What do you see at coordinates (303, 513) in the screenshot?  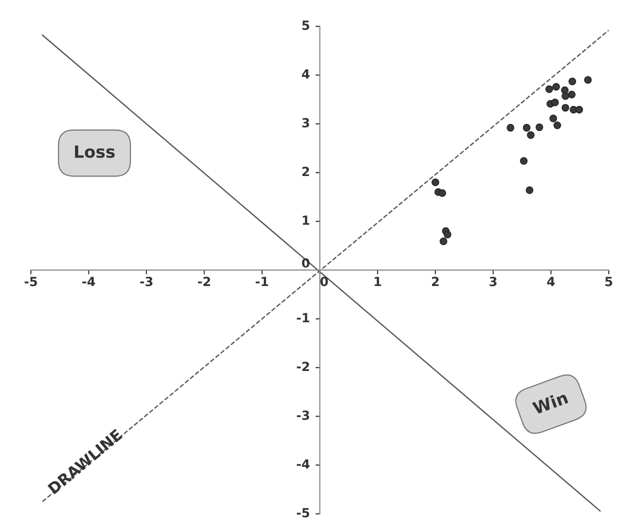 I see `y-tick-label: -5` at bounding box center [303, 513].